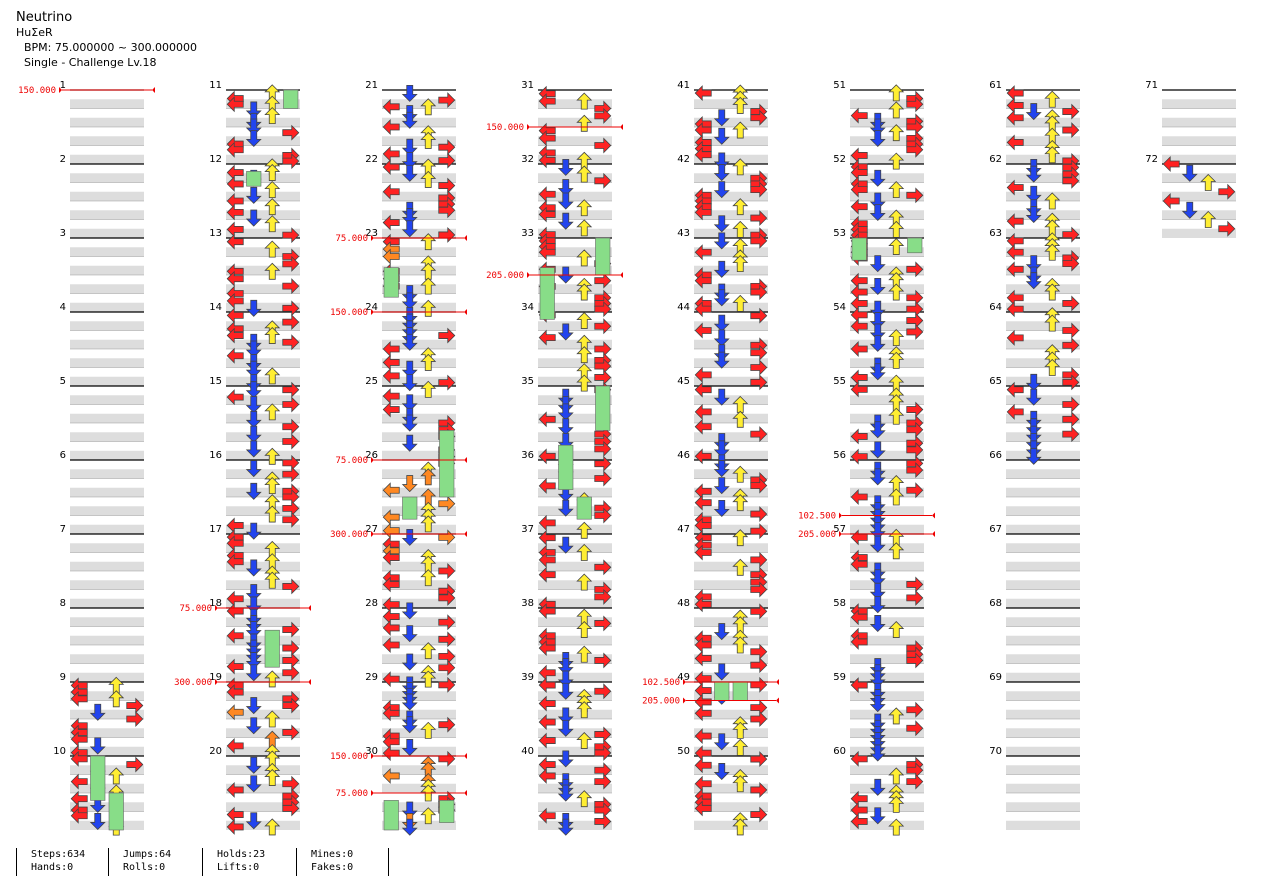 This screenshot has width=1280, height=890. I want to click on measure-number: 70, so click(995, 751).